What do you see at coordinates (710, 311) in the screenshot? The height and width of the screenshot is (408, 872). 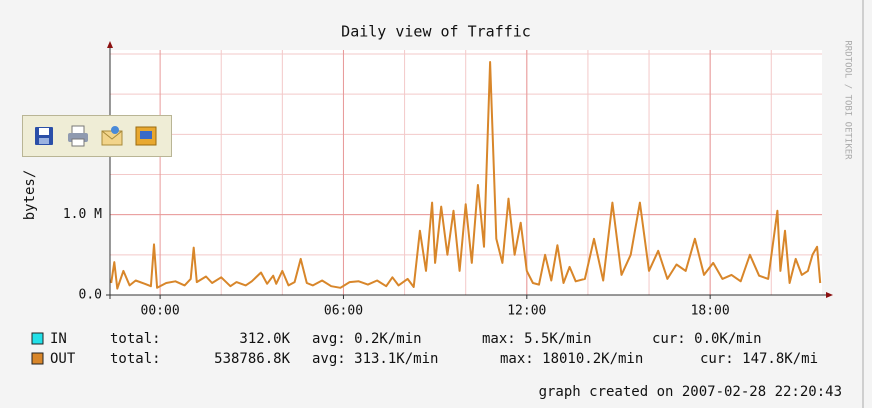 I see `x-tick-label: 18:00` at bounding box center [710, 311].